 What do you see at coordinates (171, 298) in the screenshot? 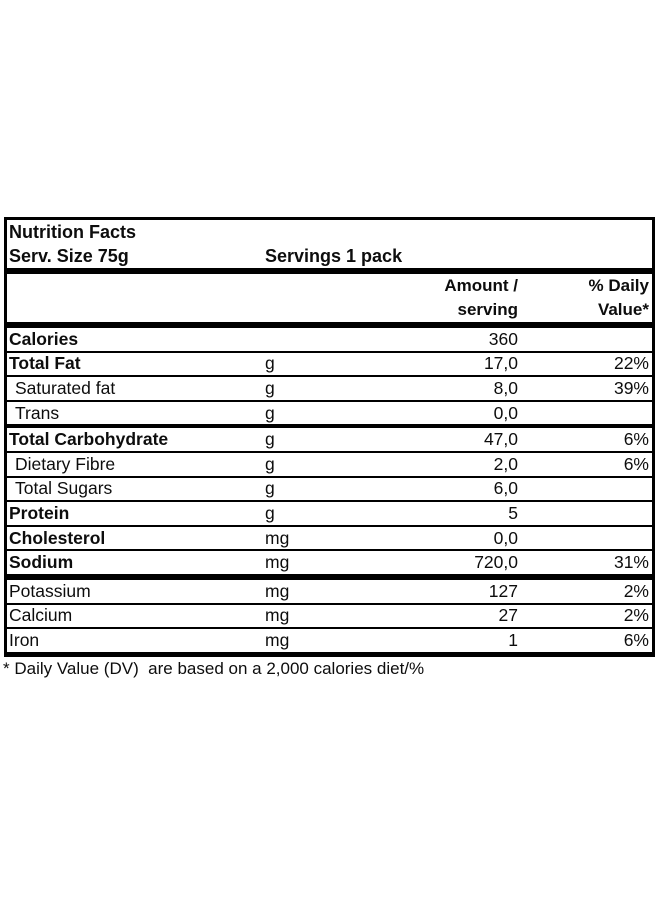
I see `column-header-spacer` at bounding box center [171, 298].